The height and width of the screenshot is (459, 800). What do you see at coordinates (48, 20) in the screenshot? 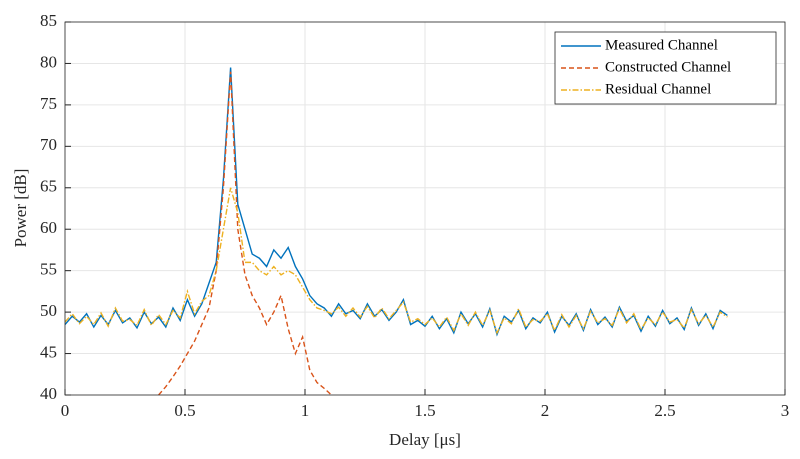
I see `y-tick-label: 85` at bounding box center [48, 20].